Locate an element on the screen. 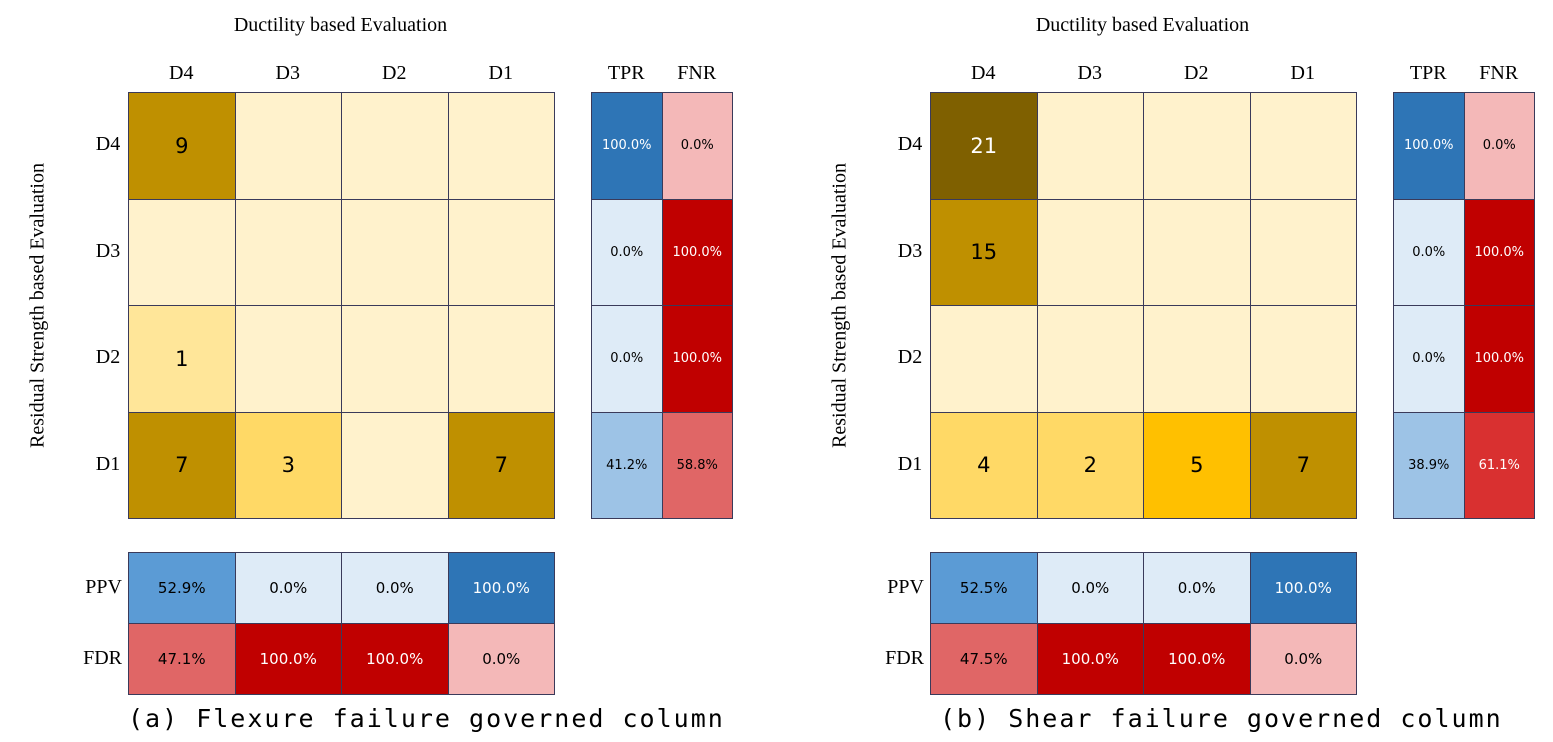 Image resolution: width=1553 pixels, height=742 pixels. matrix-cell: 3 is located at coordinates (288, 465).